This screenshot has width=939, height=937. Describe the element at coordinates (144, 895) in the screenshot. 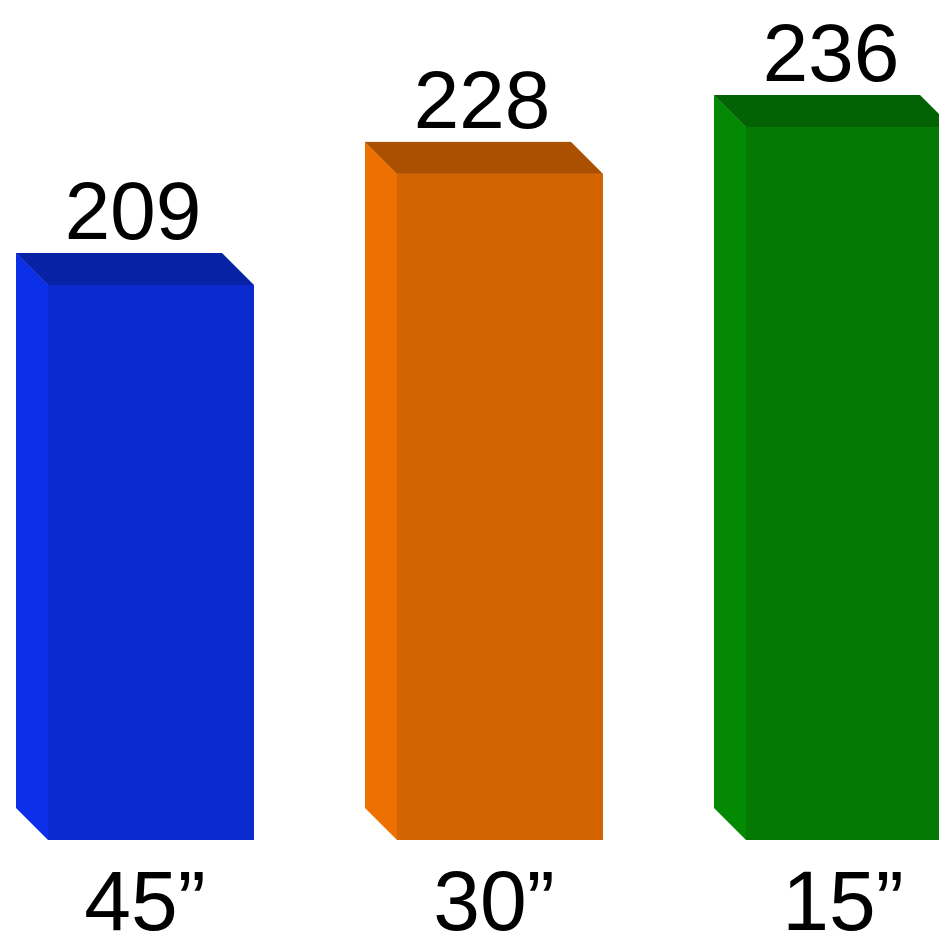

I see `category-label: 45”` at that location.